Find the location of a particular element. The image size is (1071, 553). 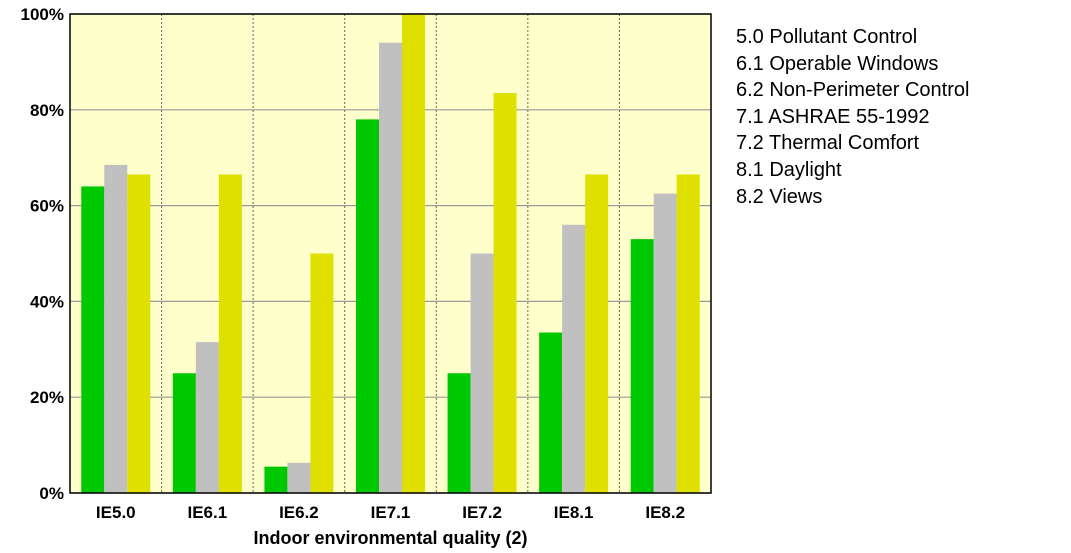

y-axis-ticks: 0% 20% 40% 60% 80% 100% is located at coordinates (42, 254).